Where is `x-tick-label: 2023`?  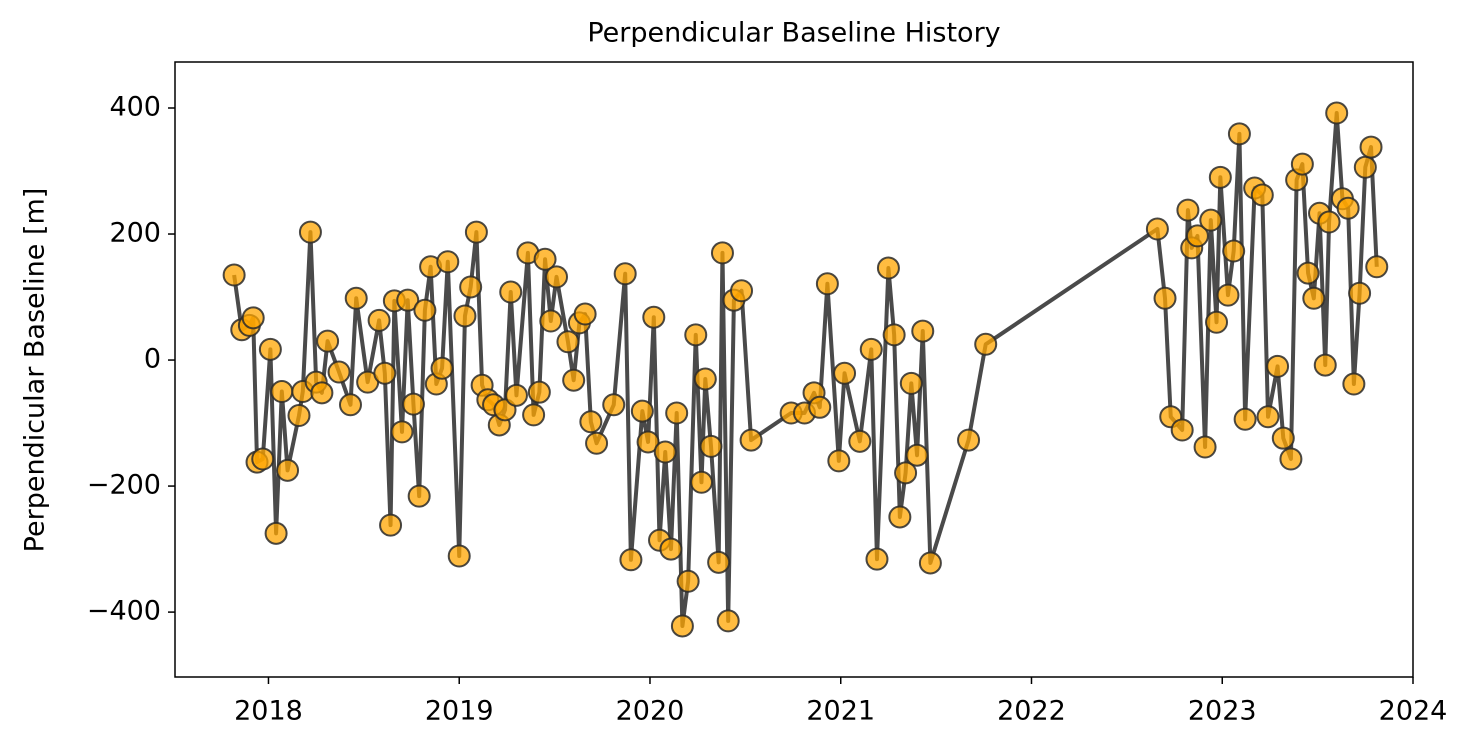 x-tick-label: 2023 is located at coordinates (1222, 711).